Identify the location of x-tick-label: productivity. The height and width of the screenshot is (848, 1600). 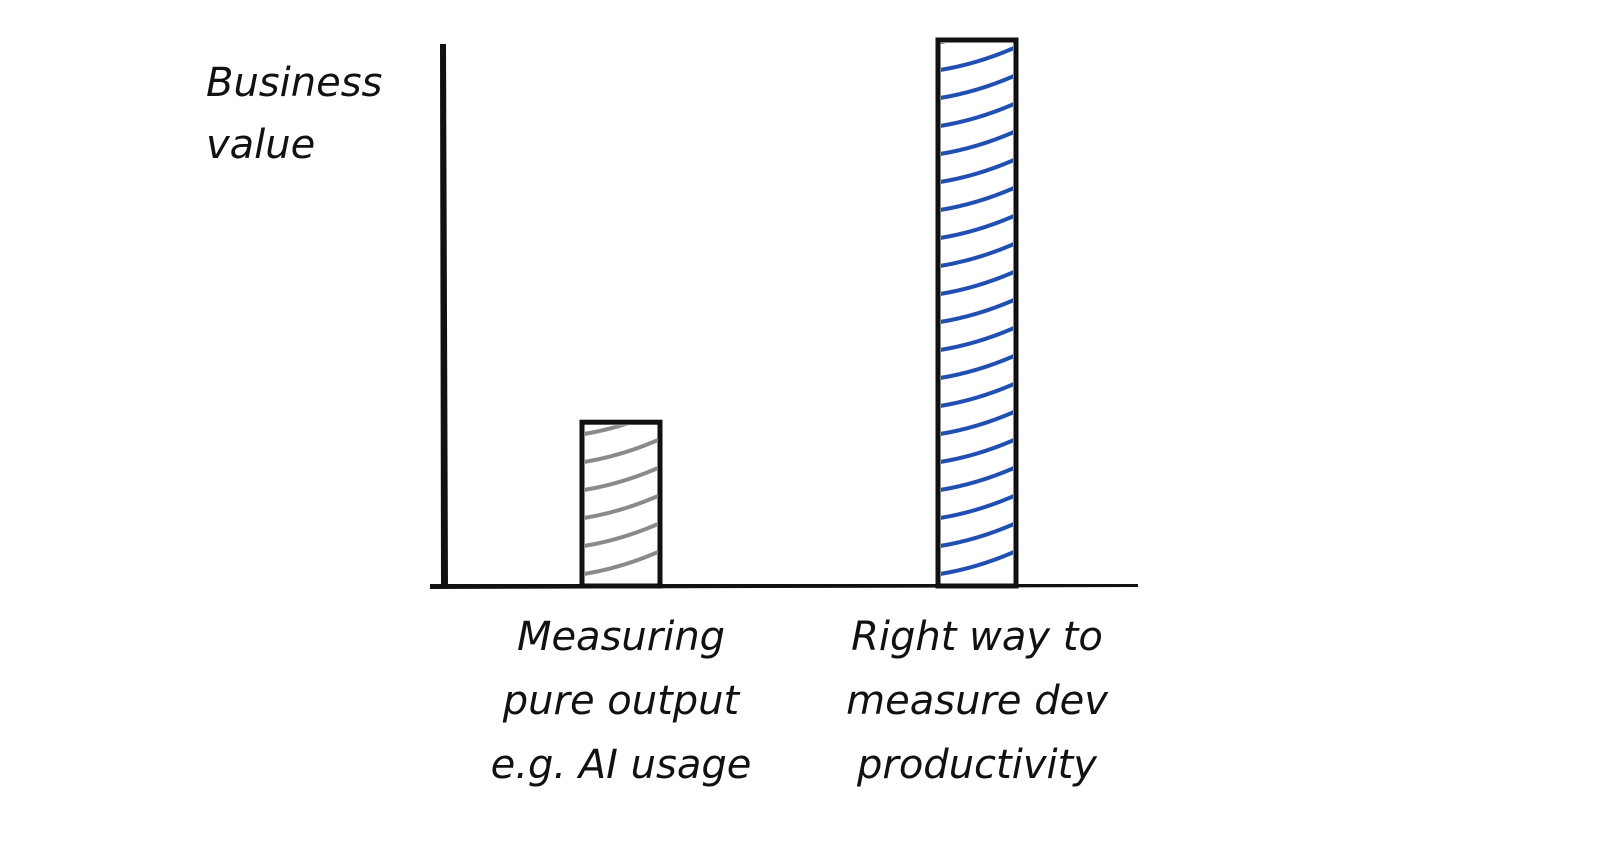
(977, 765).